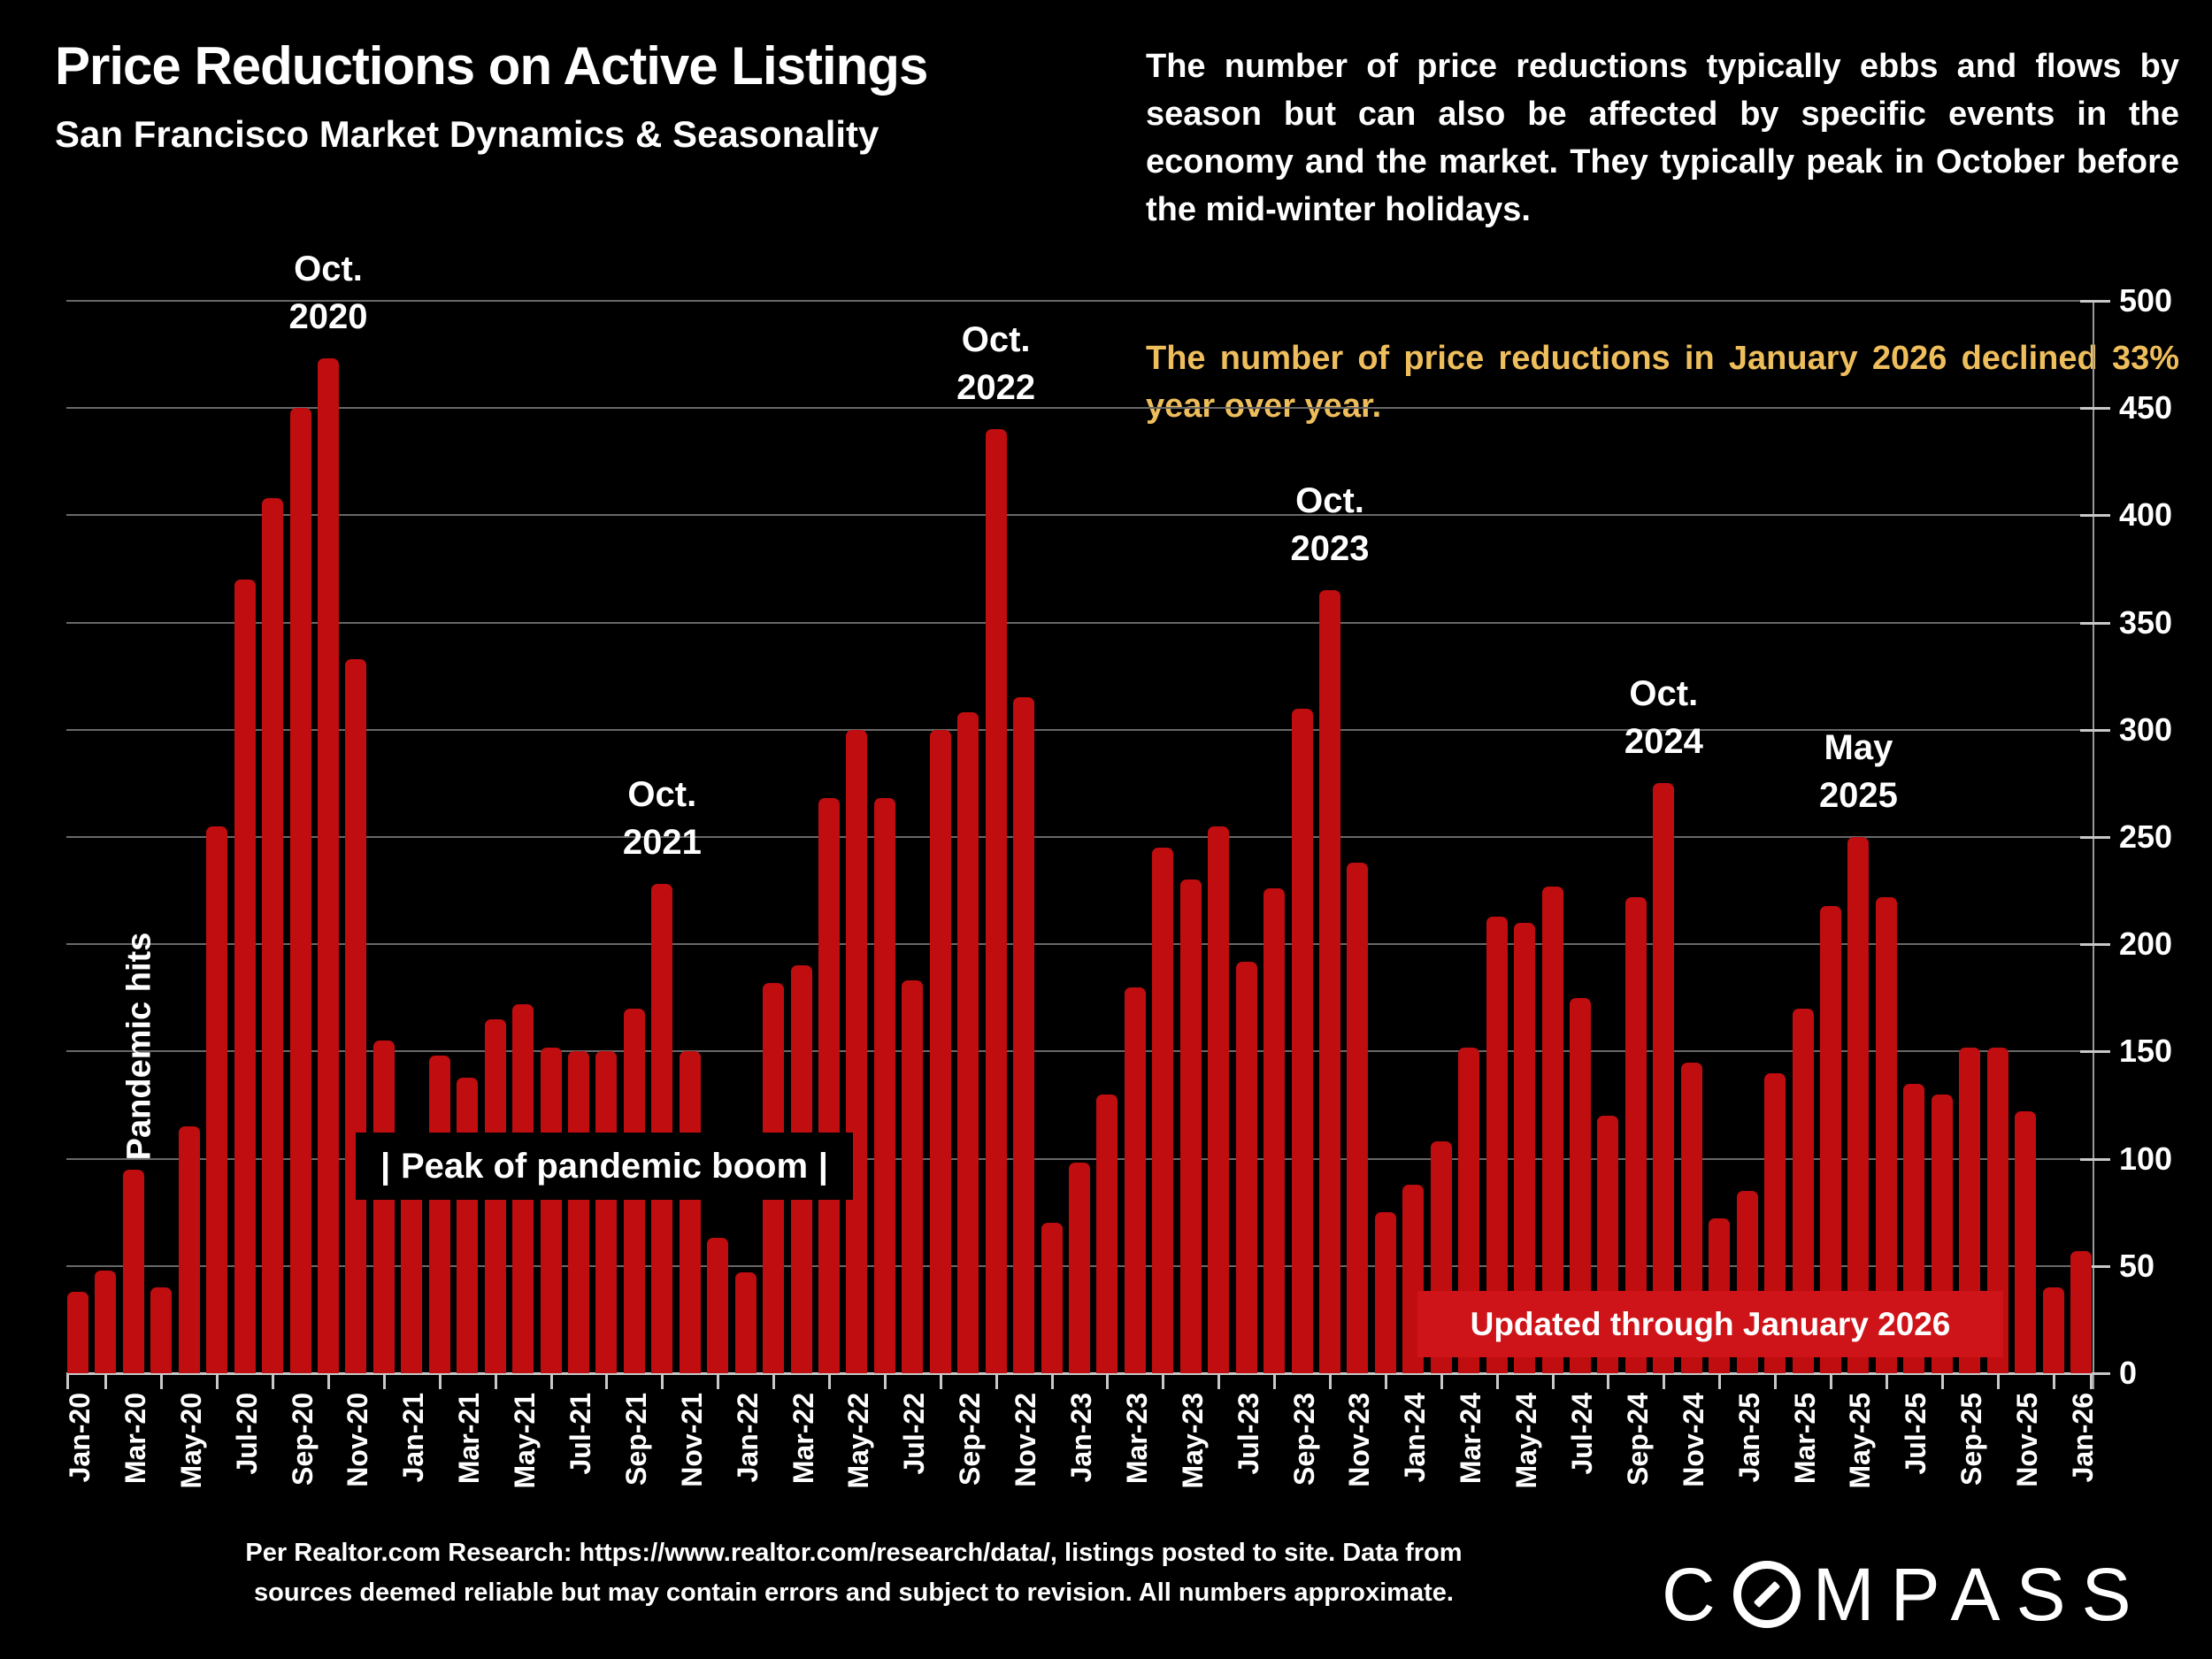 The width and height of the screenshot is (2212, 1659). What do you see at coordinates (2129, 1373) in the screenshot?
I see `y-axis-label-0: 0` at bounding box center [2129, 1373].